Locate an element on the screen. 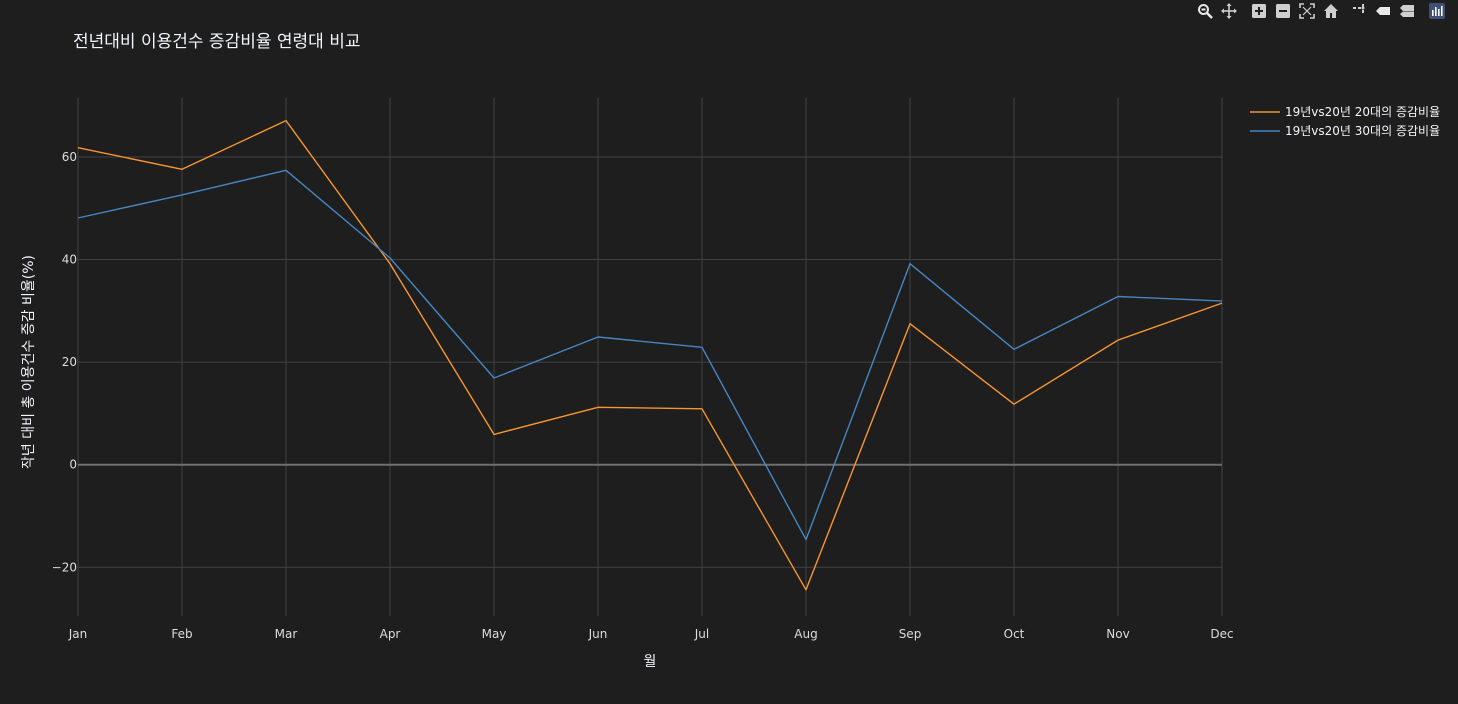  y-tick-label: 20 is located at coordinates (69, 362).